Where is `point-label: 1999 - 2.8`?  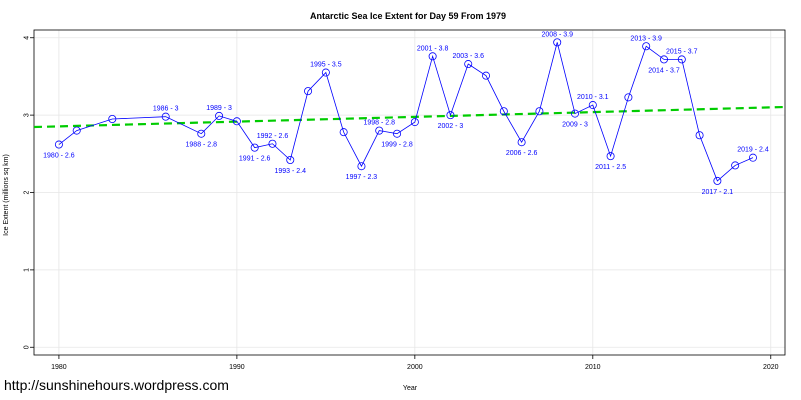 point-label: 1999 - 2.8 is located at coordinates (397, 145).